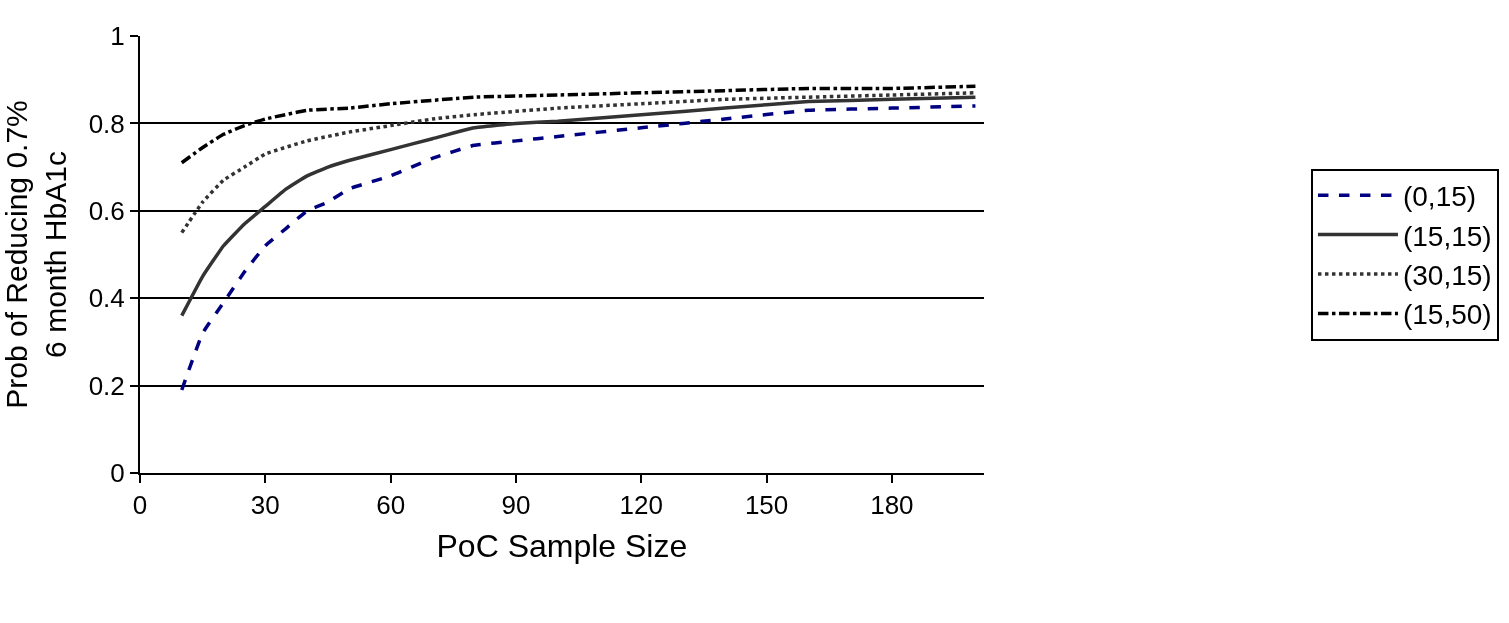 Image resolution: width=1509 pixels, height=623 pixels. What do you see at coordinates (106, 210) in the screenshot?
I see `y-tick-label: 0.6` at bounding box center [106, 210].